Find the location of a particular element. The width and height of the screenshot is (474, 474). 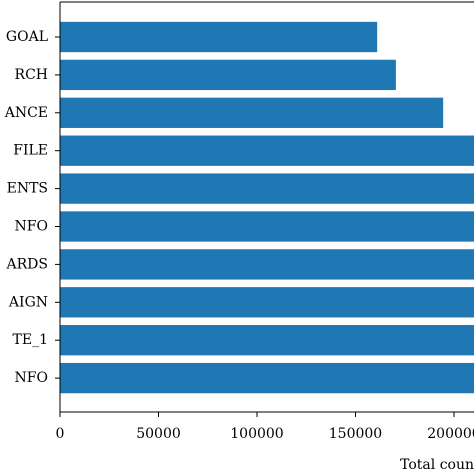

y-tick-label: RCH is located at coordinates (31, 75).